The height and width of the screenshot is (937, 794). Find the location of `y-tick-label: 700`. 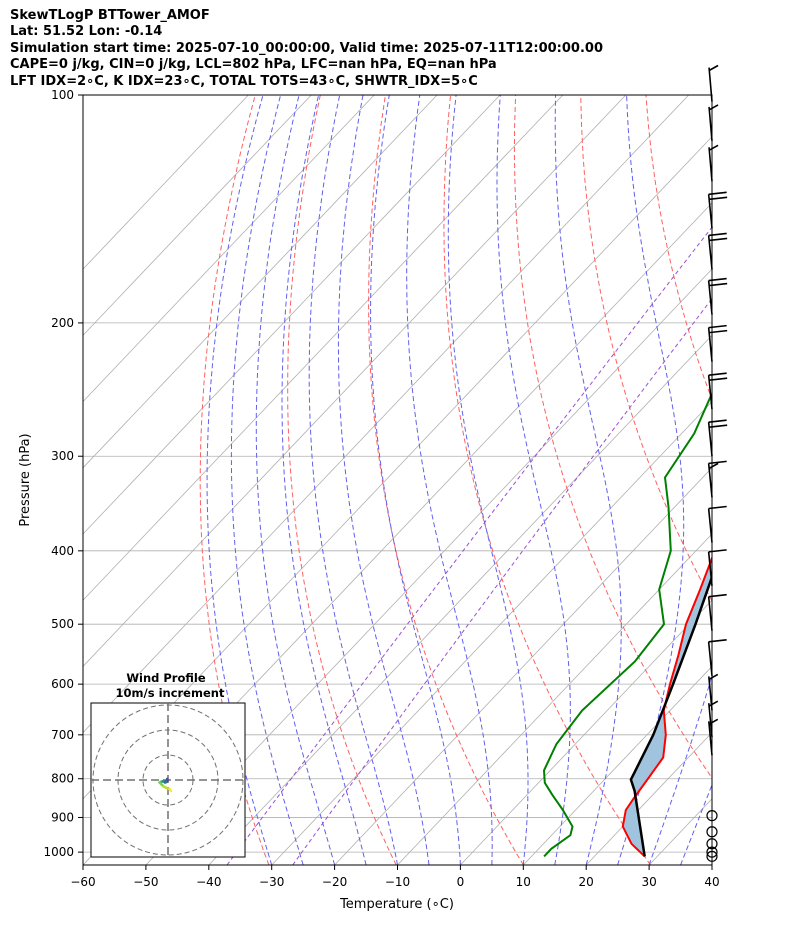

y-tick-label: 700 is located at coordinates (62, 735).